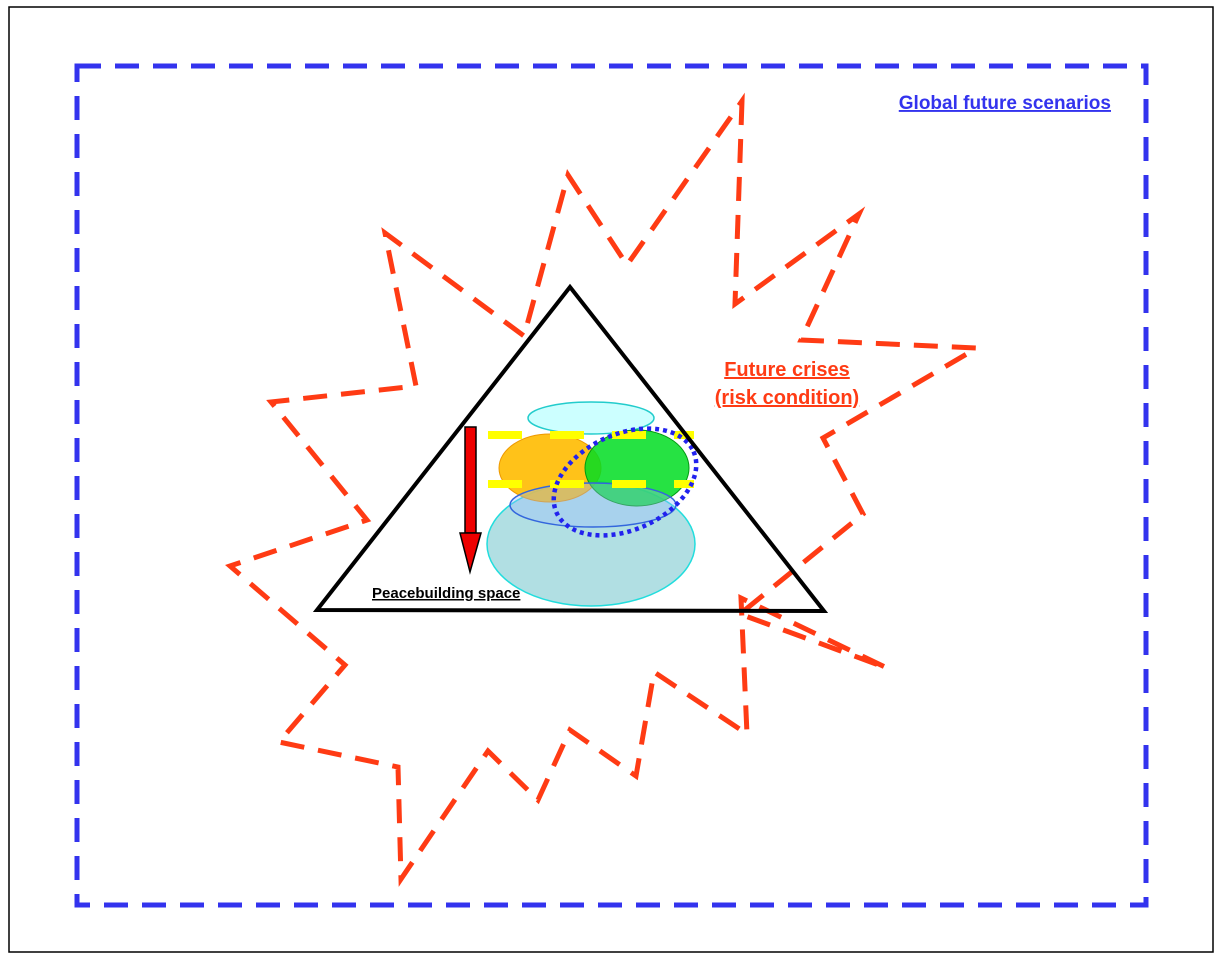 The image size is (1223, 957). What do you see at coordinates (787, 370) in the screenshot?
I see `future-crises-label: Future crises` at bounding box center [787, 370].